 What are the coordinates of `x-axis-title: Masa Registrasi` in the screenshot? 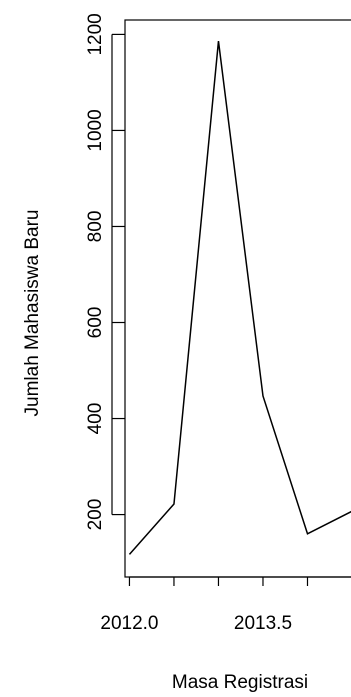 It's located at (240, 682).